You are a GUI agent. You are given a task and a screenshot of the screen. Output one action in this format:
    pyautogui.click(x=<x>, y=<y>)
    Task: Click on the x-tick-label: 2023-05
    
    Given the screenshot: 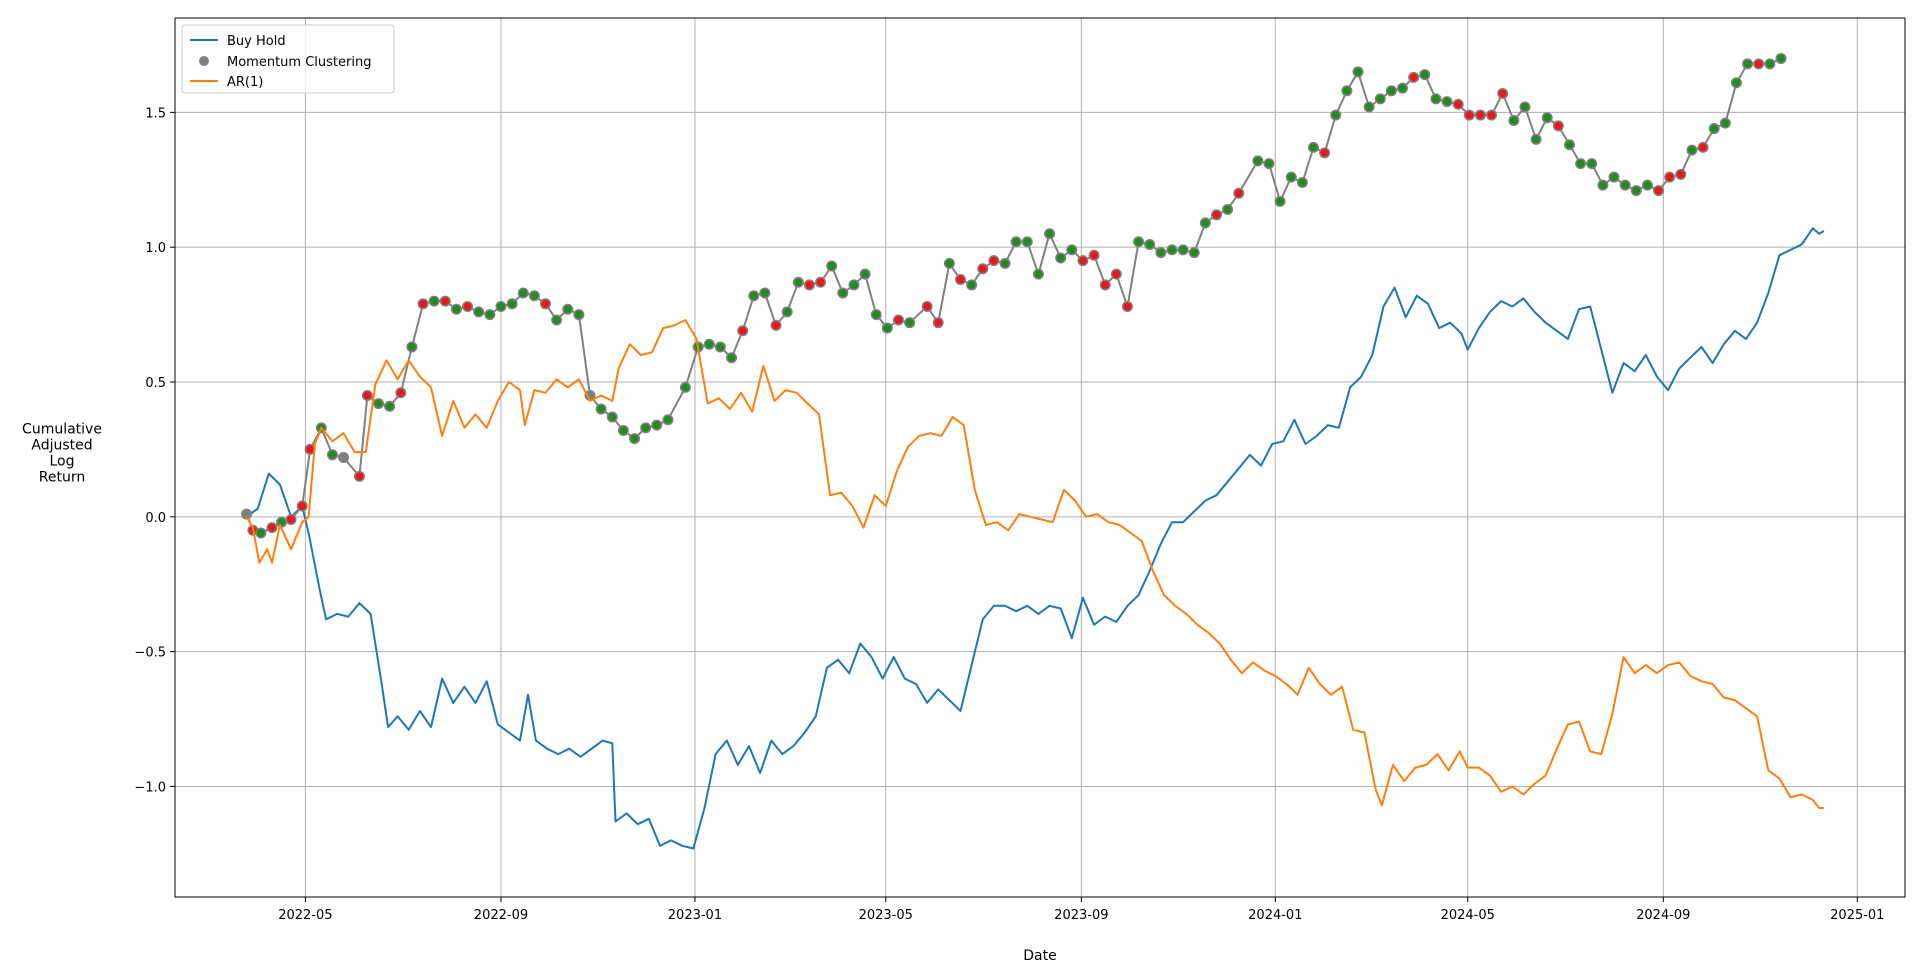 What is the action you would take?
    pyautogui.click(x=886, y=915)
    